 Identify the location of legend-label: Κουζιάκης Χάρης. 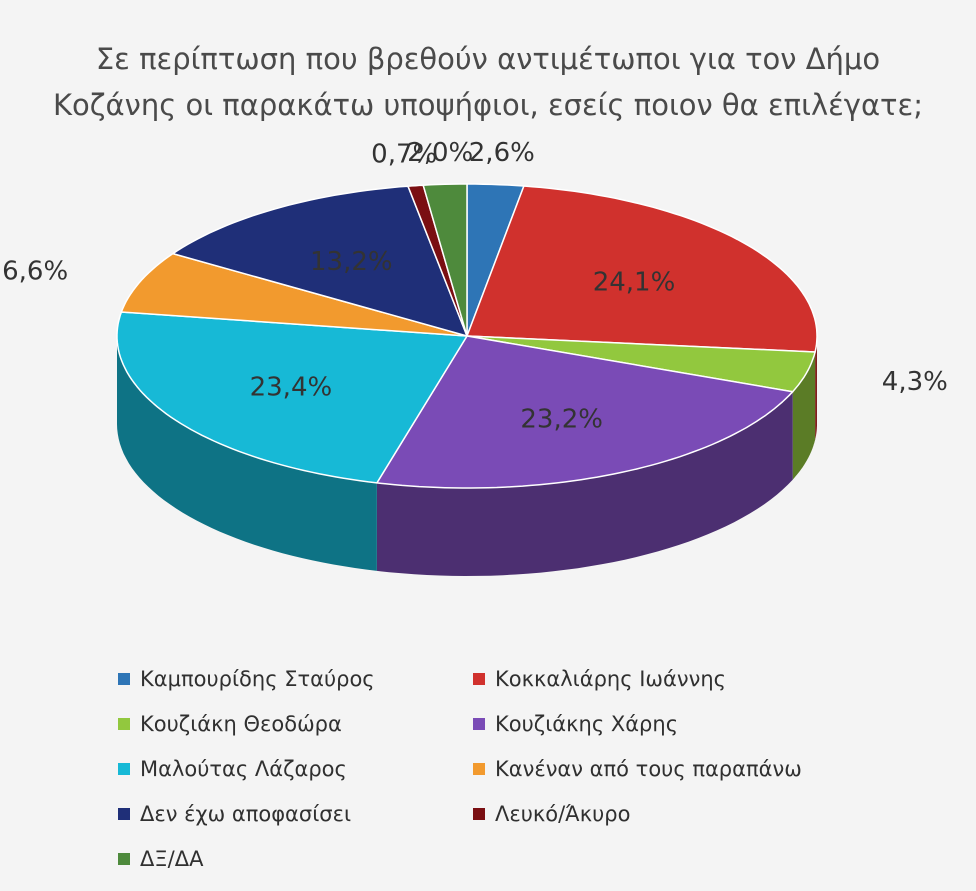
(587, 723).